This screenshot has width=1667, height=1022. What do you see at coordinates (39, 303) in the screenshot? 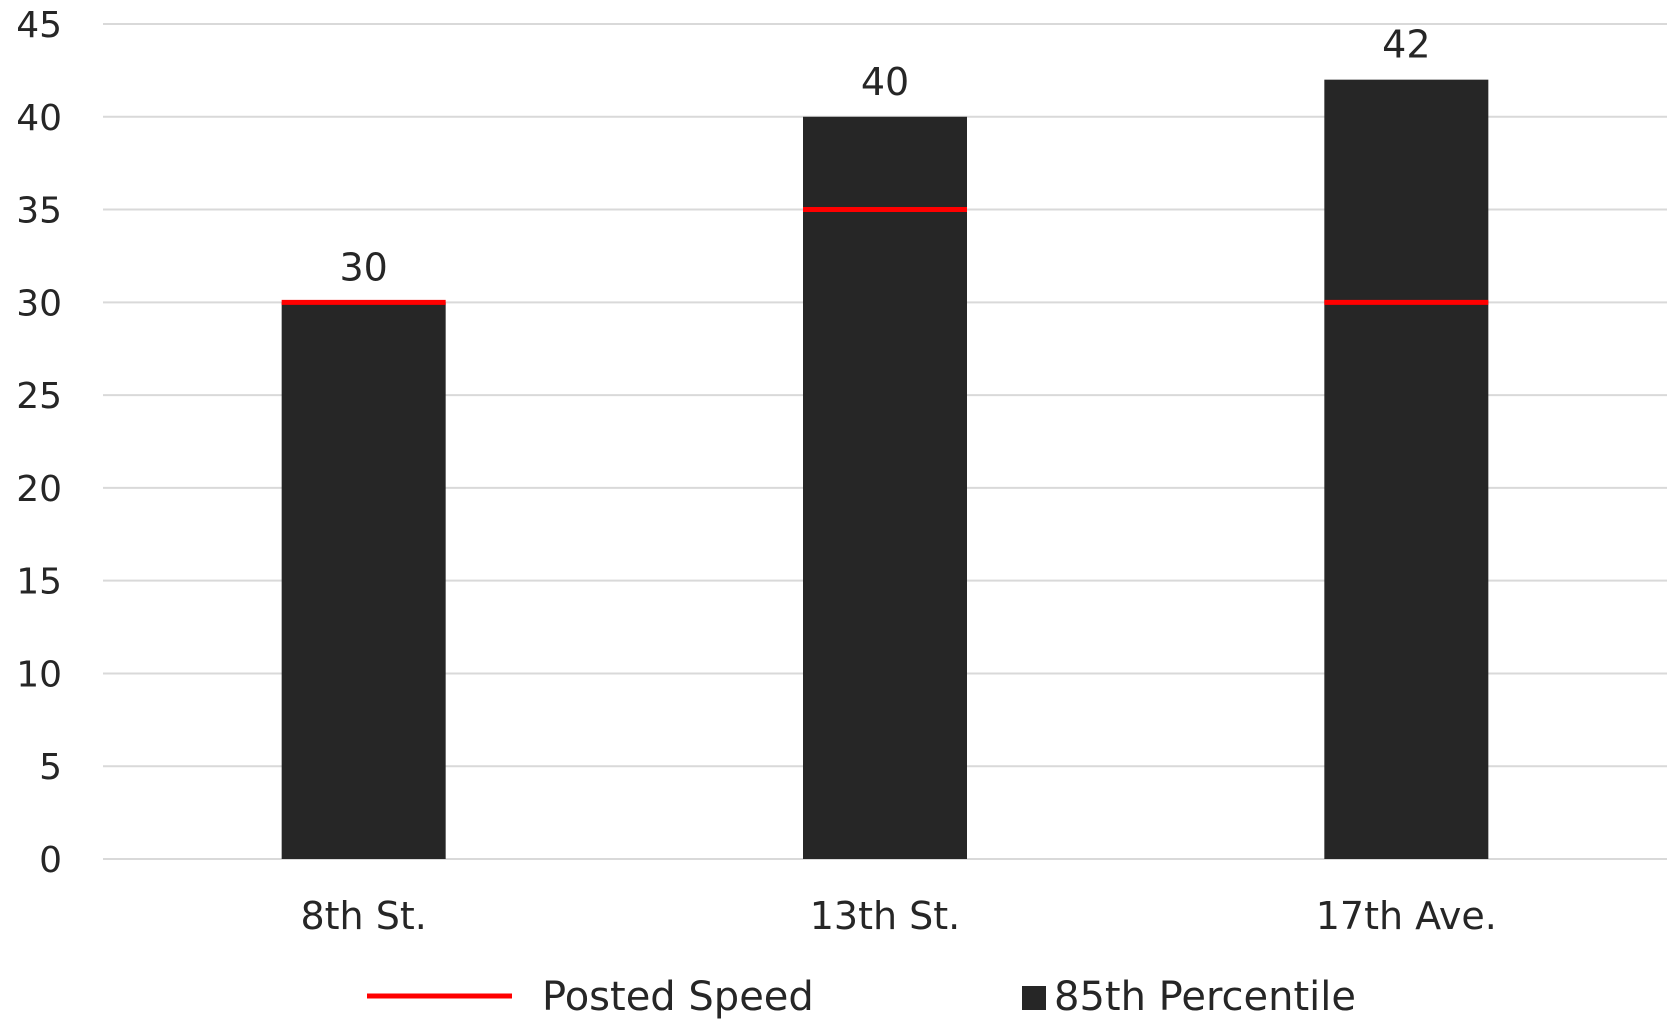
I see `y-tick-label: 30` at bounding box center [39, 303].